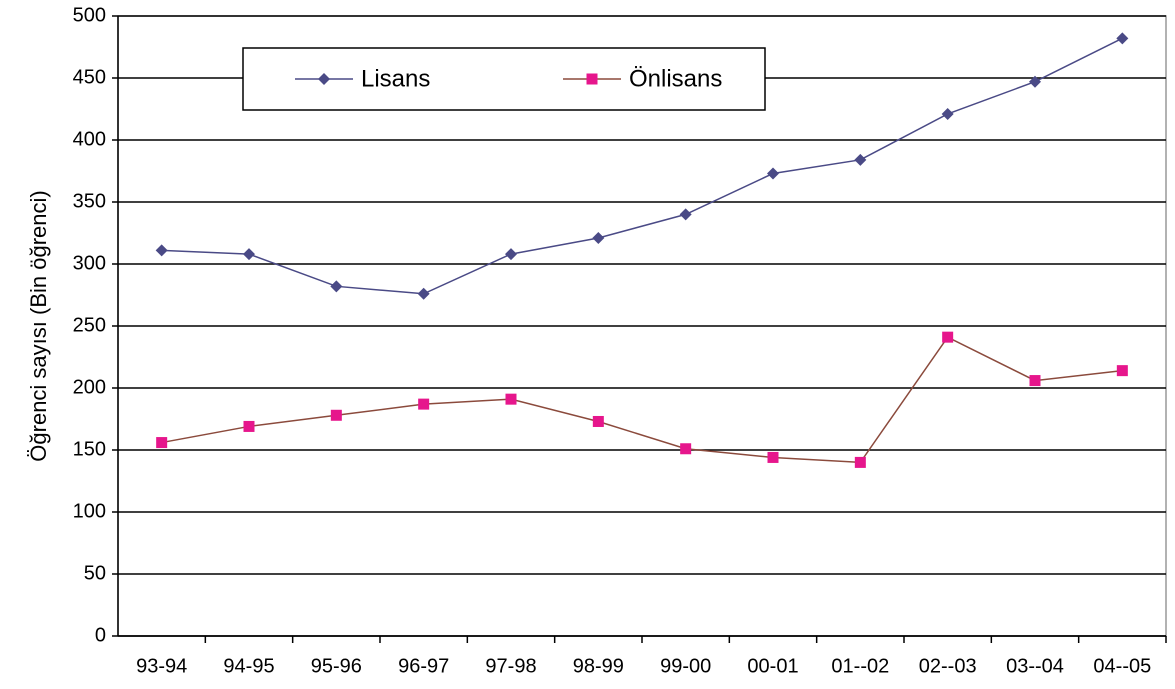  I want to click on x-tick-label: 01--02, so click(860, 666).